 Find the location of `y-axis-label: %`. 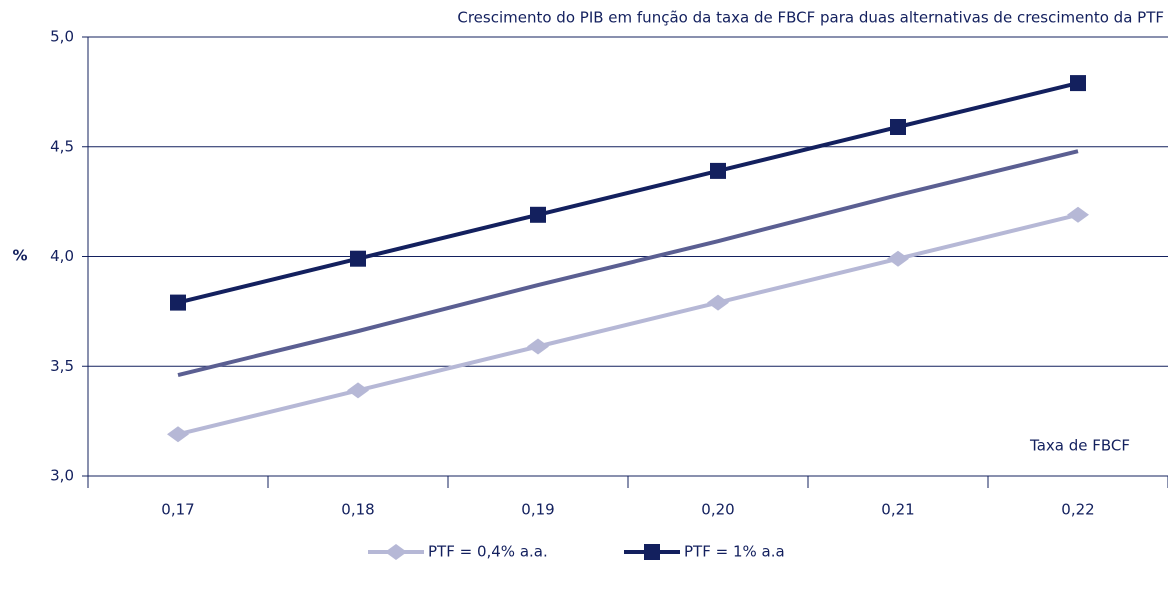

y-axis-label: % is located at coordinates (19, 256).